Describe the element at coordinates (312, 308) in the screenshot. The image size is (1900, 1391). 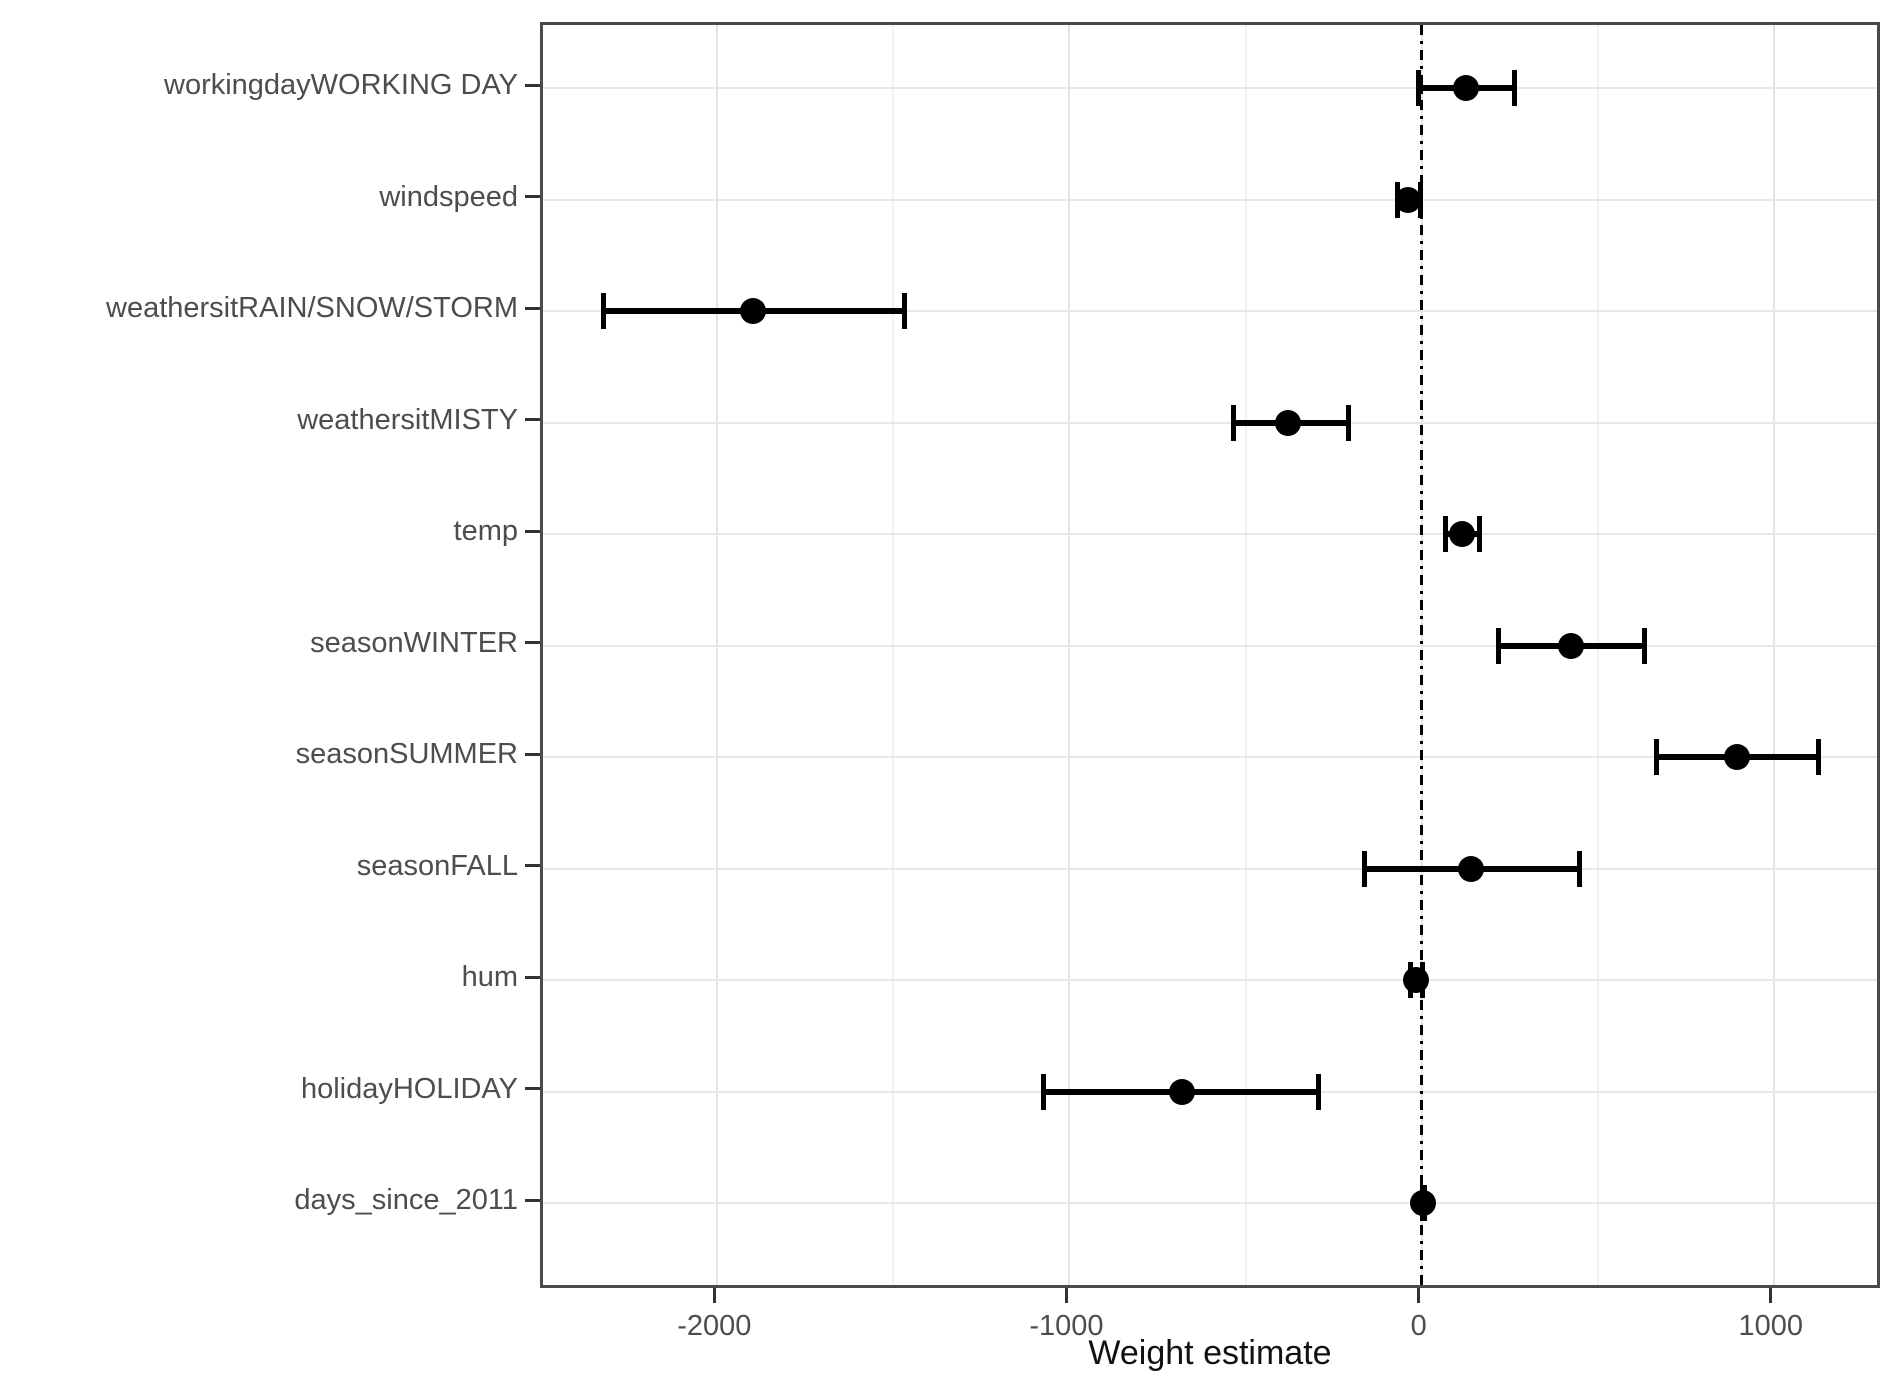
I see `y-axis-label: weathersitRAIN/SNOW/STORM` at that location.